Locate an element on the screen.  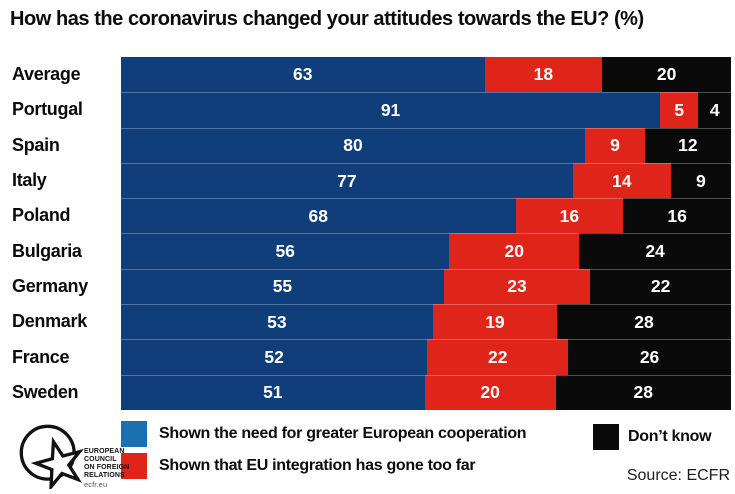
bar-value-label: 5 is located at coordinates (679, 109).